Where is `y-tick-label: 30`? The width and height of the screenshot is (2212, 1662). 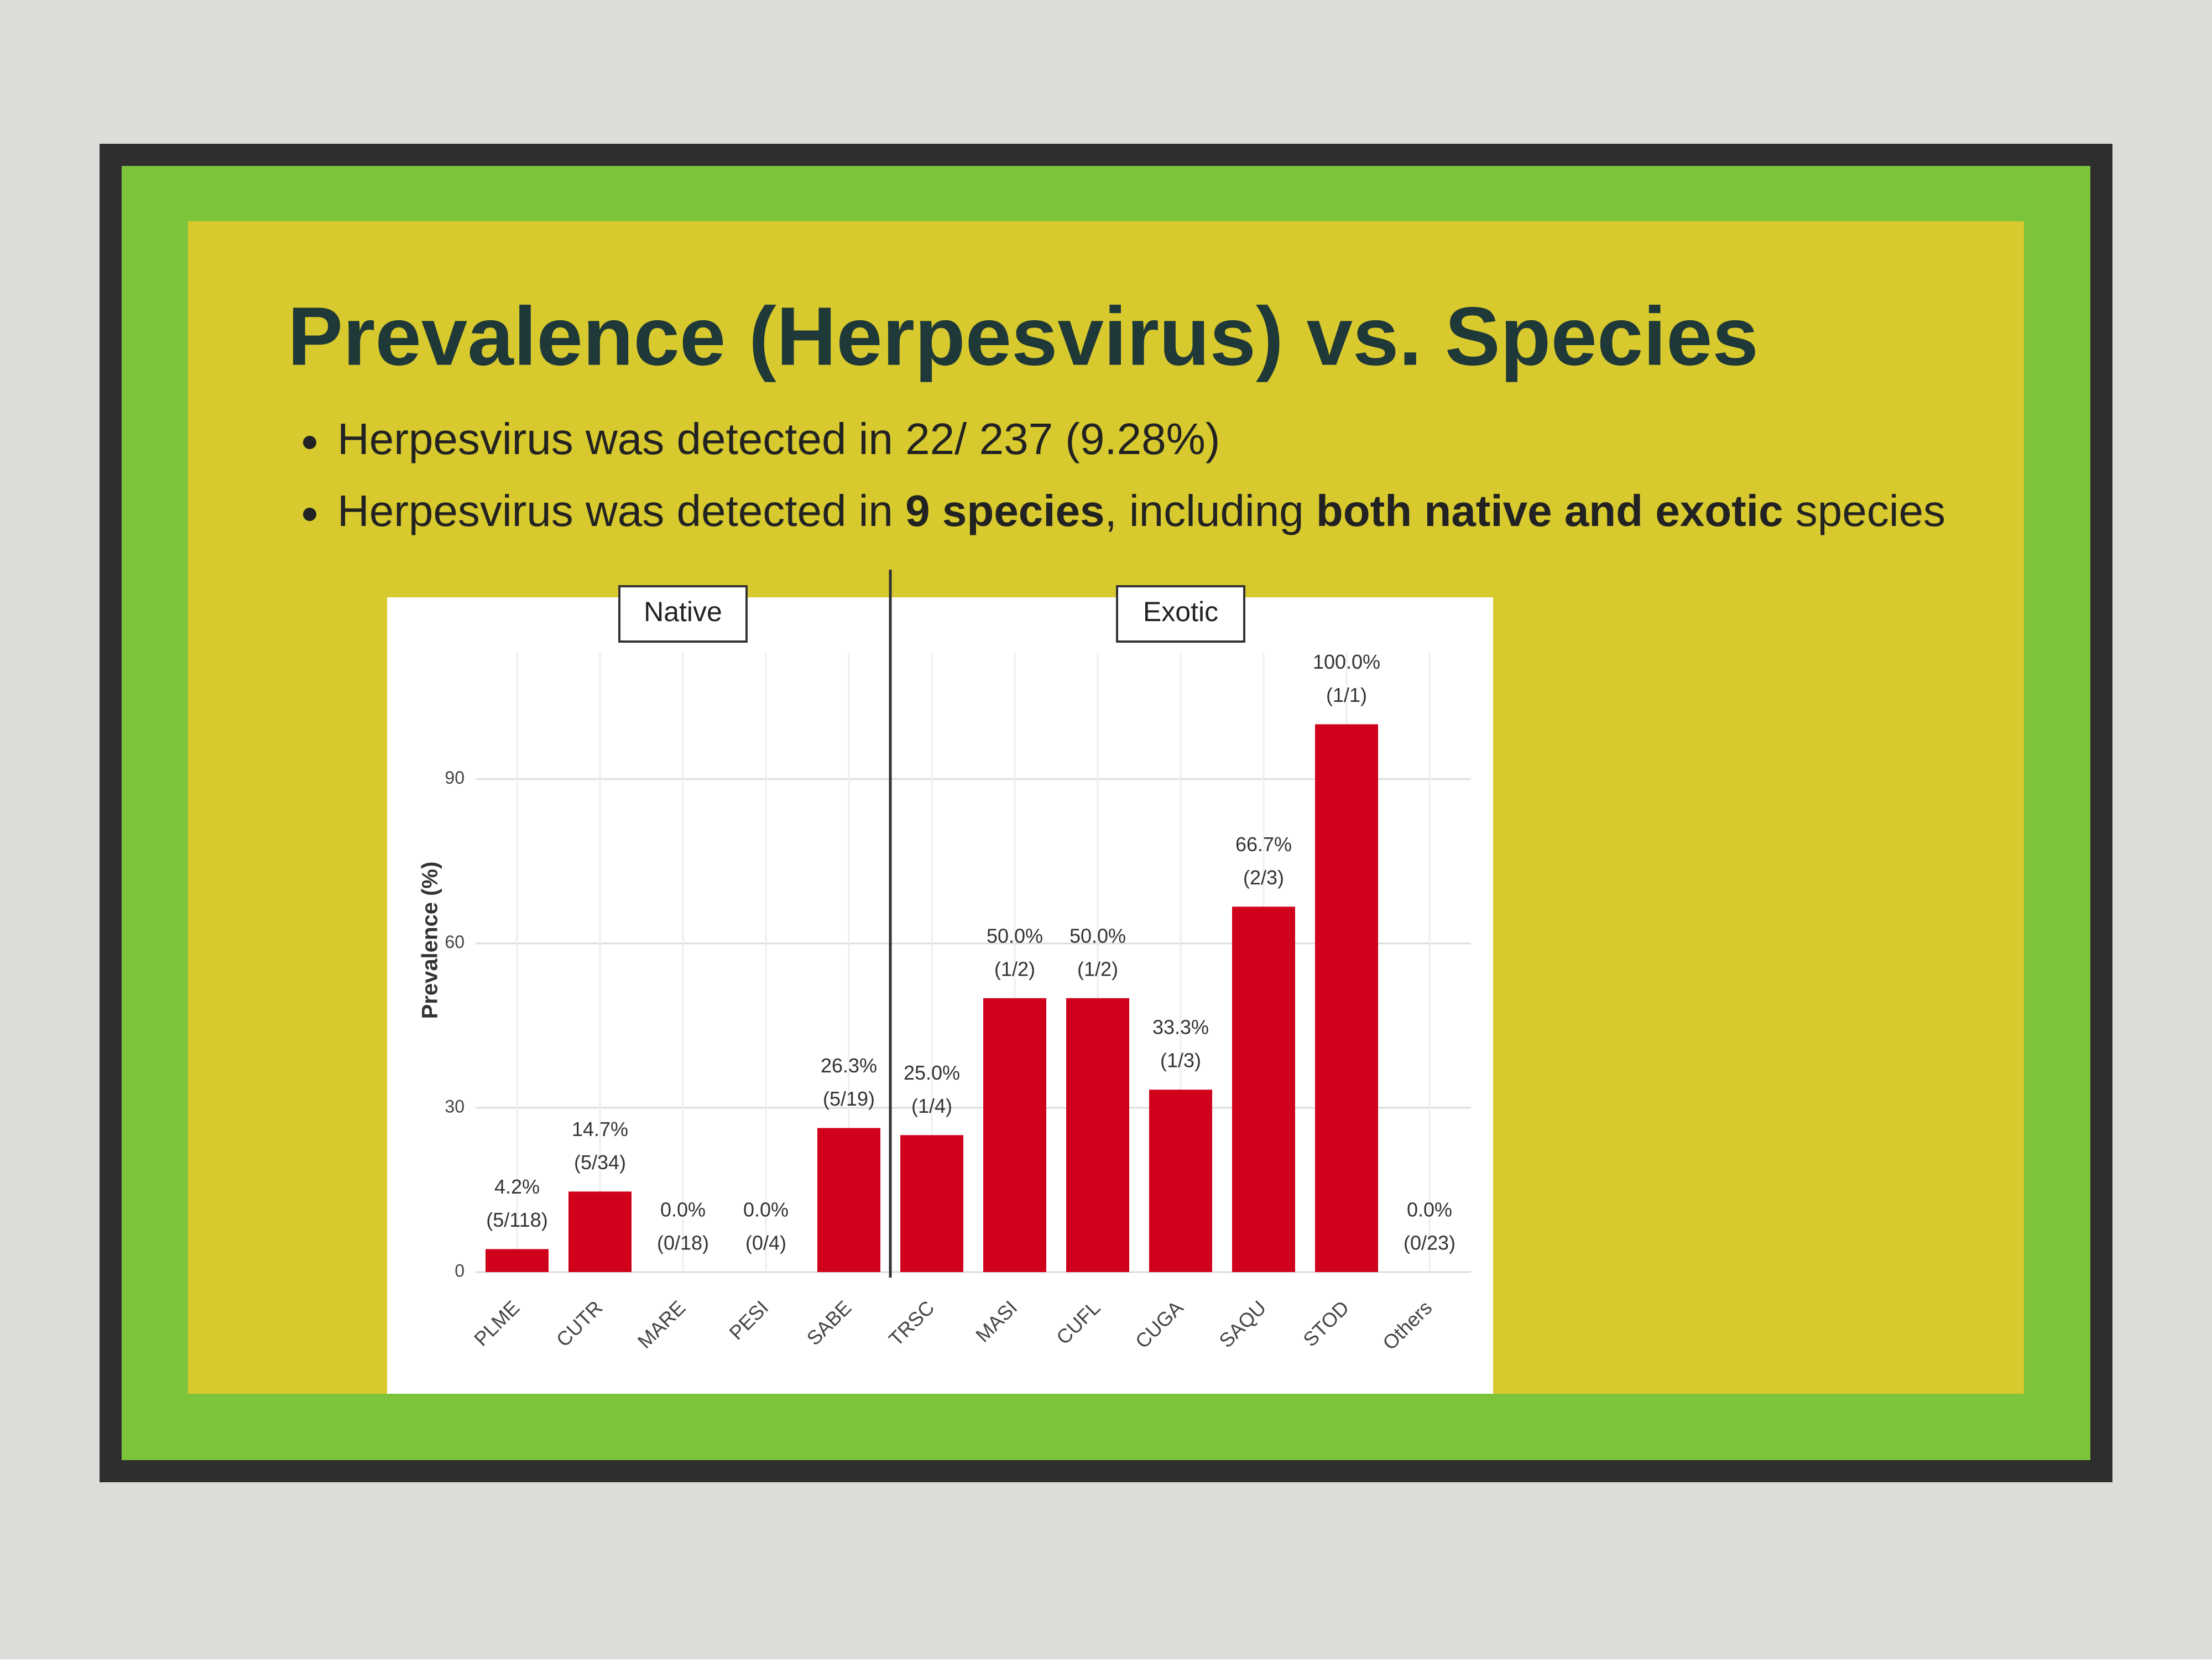 y-tick-label: 30 is located at coordinates (455, 1106).